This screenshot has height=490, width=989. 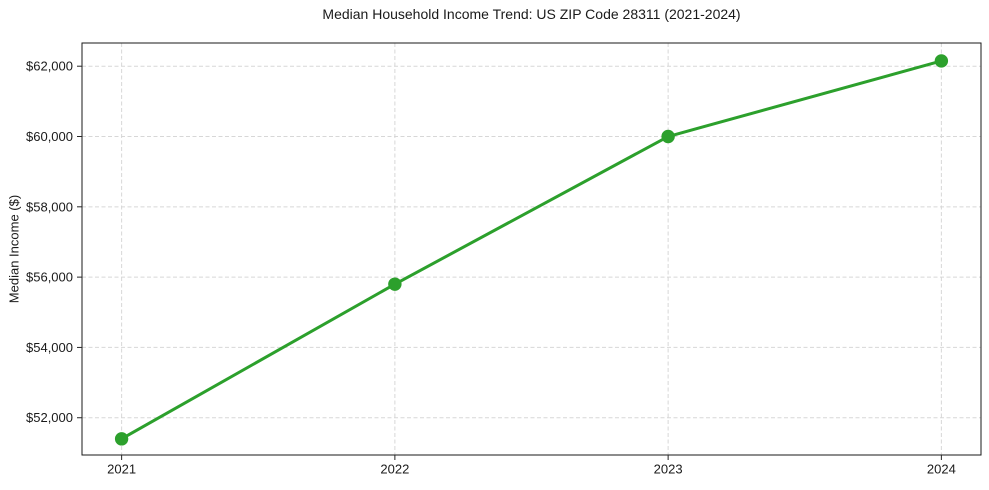 What do you see at coordinates (49, 417) in the screenshot?
I see `y-tick-label: $52,000` at bounding box center [49, 417].